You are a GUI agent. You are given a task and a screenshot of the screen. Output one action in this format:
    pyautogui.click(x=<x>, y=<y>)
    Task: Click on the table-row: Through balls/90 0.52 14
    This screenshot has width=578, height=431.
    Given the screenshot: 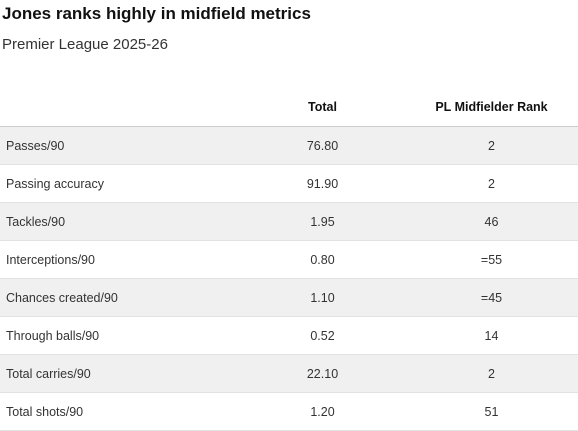 What is the action you would take?
    pyautogui.click(x=289, y=335)
    